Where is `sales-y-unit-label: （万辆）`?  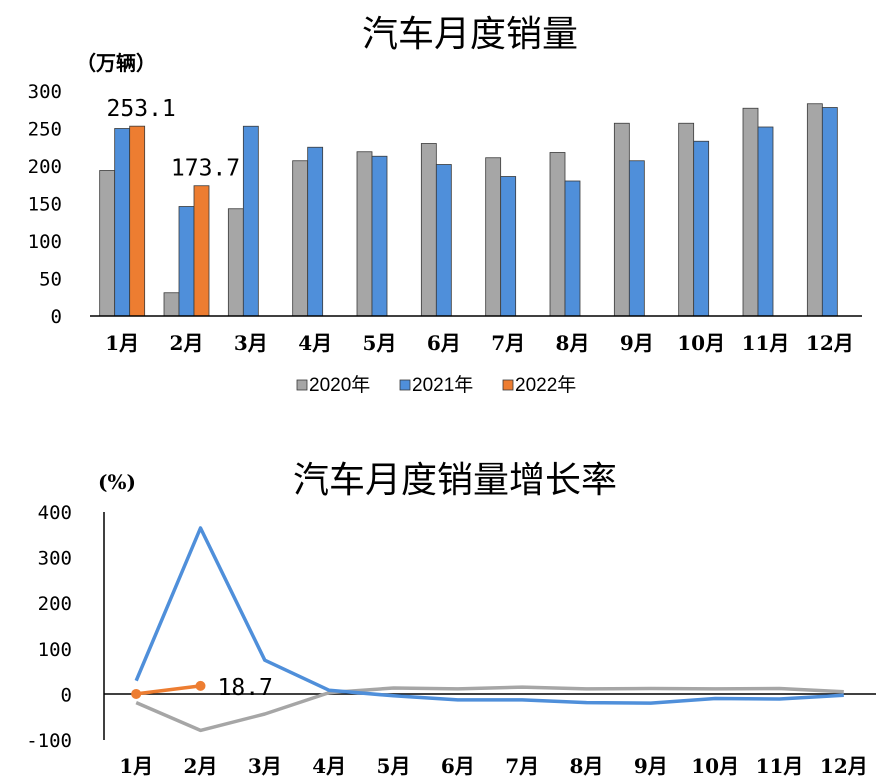 sales-y-unit-label: （万辆） is located at coordinates (116, 63).